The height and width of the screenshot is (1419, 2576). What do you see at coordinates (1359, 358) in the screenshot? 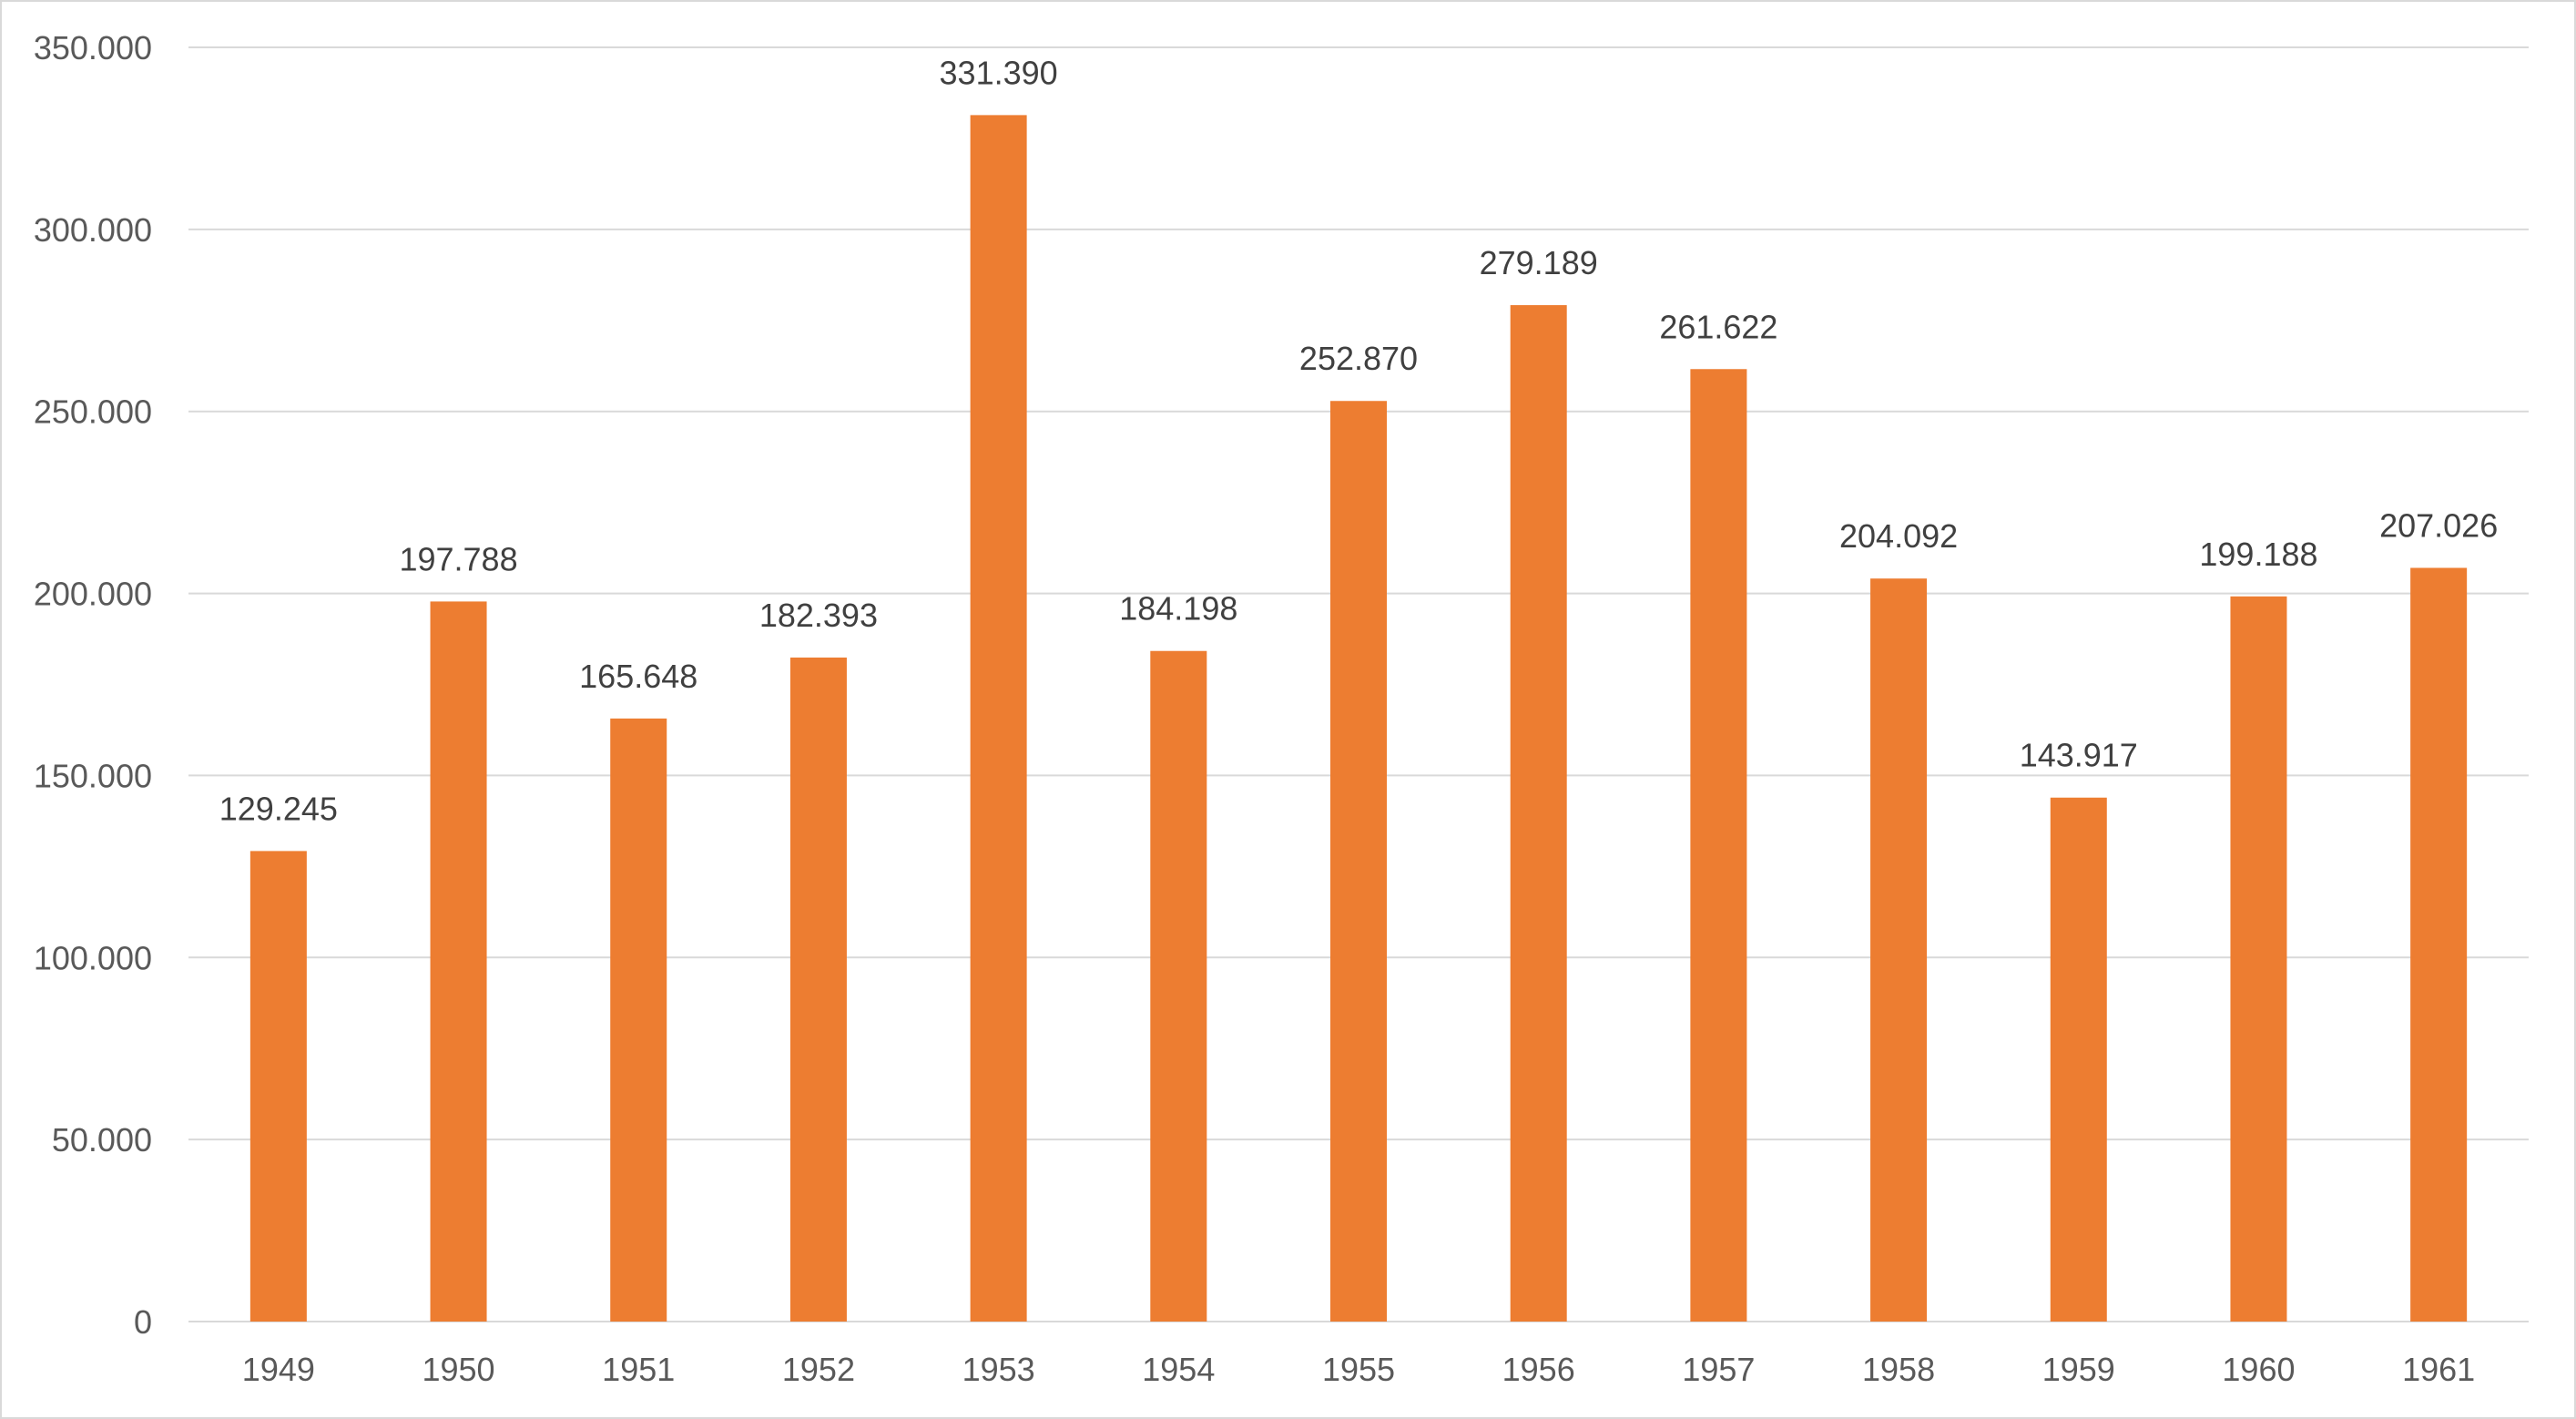
I see `data-label: 252.870` at bounding box center [1359, 358].